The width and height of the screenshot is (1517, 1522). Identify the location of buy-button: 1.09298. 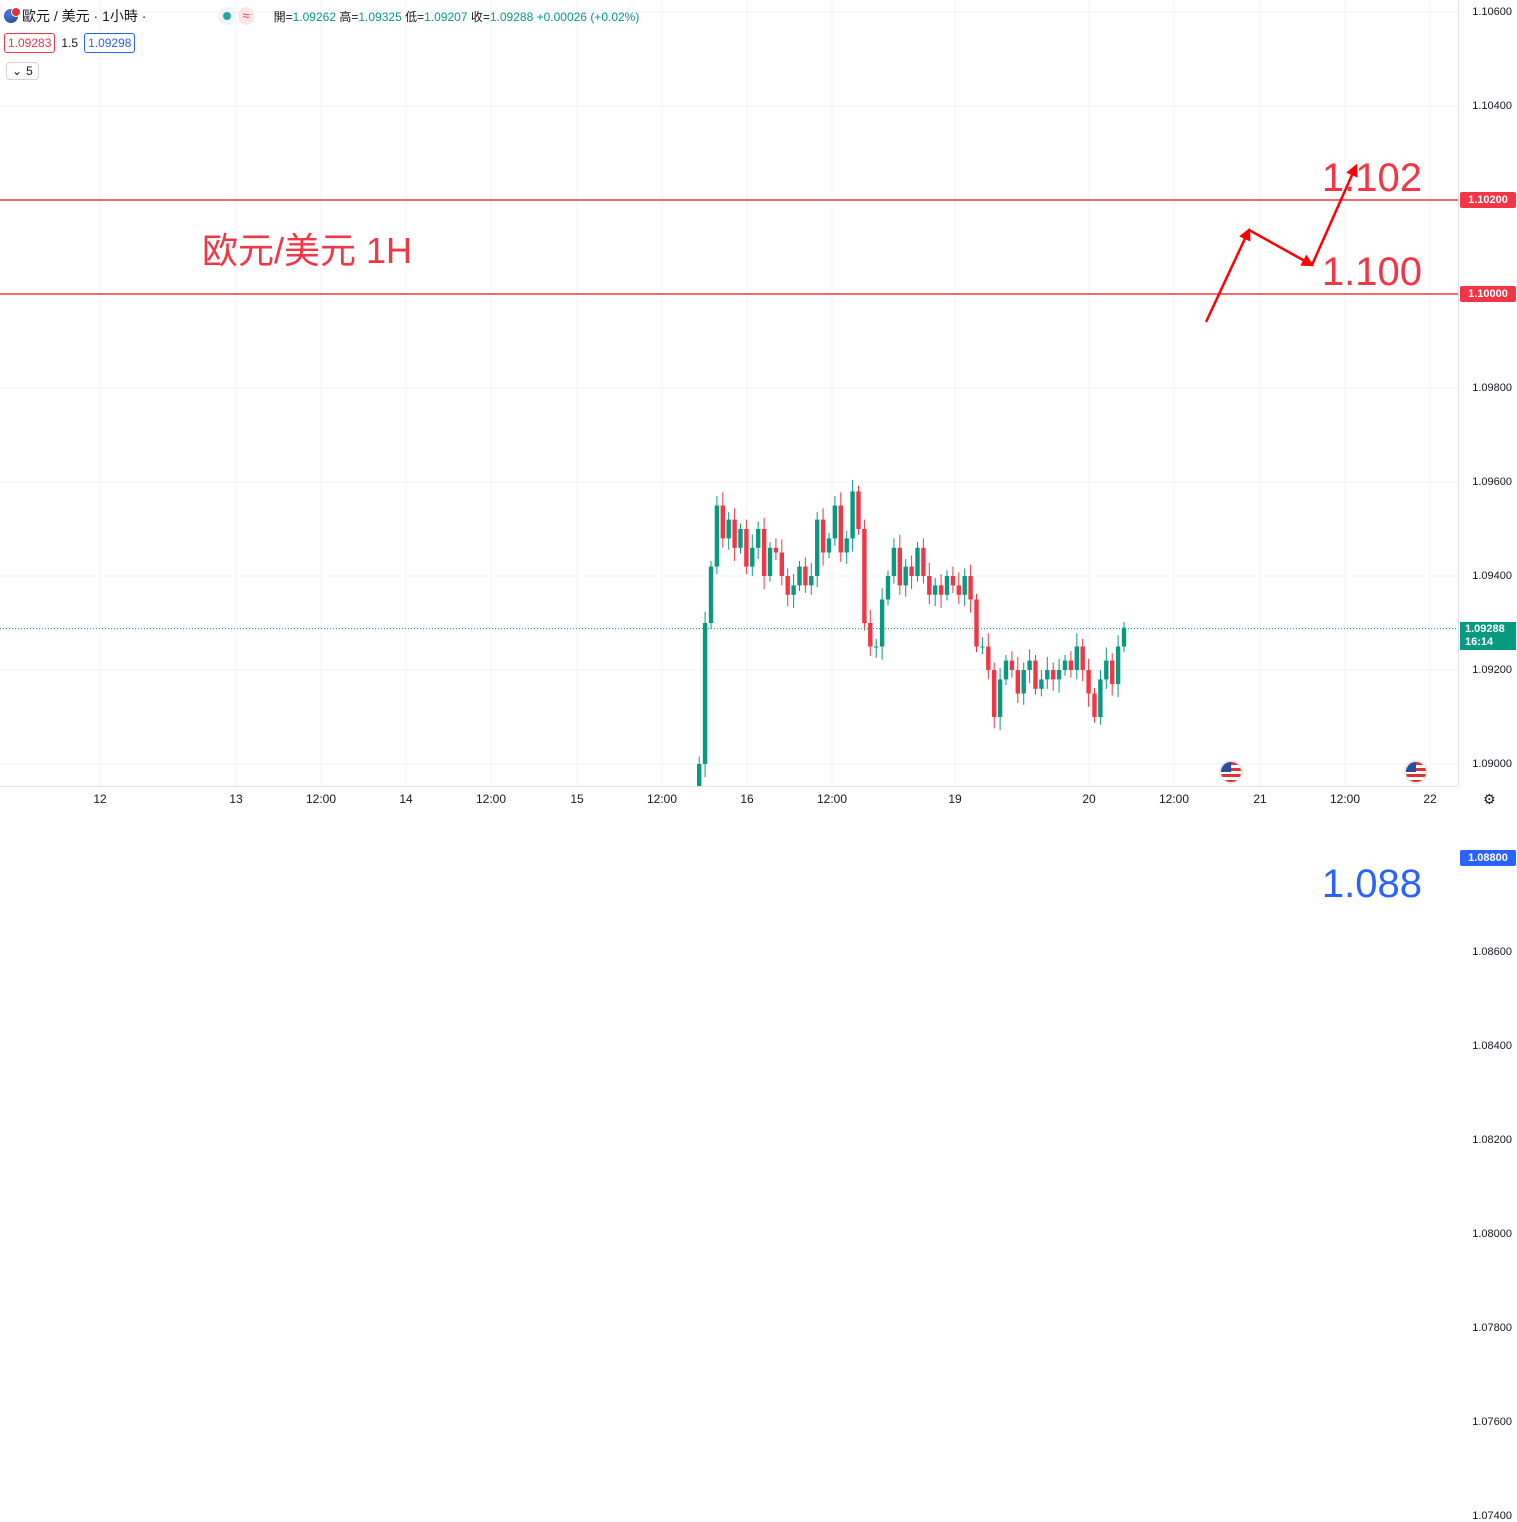
(110, 43).